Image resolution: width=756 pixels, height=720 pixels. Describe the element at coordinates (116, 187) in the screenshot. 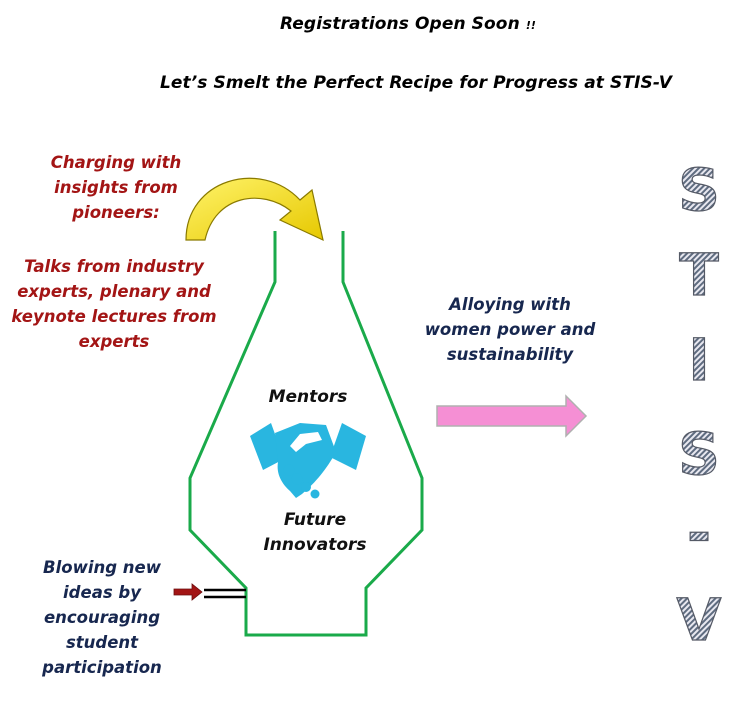

I see `charging-text: Charging with insights from pioneers:` at that location.